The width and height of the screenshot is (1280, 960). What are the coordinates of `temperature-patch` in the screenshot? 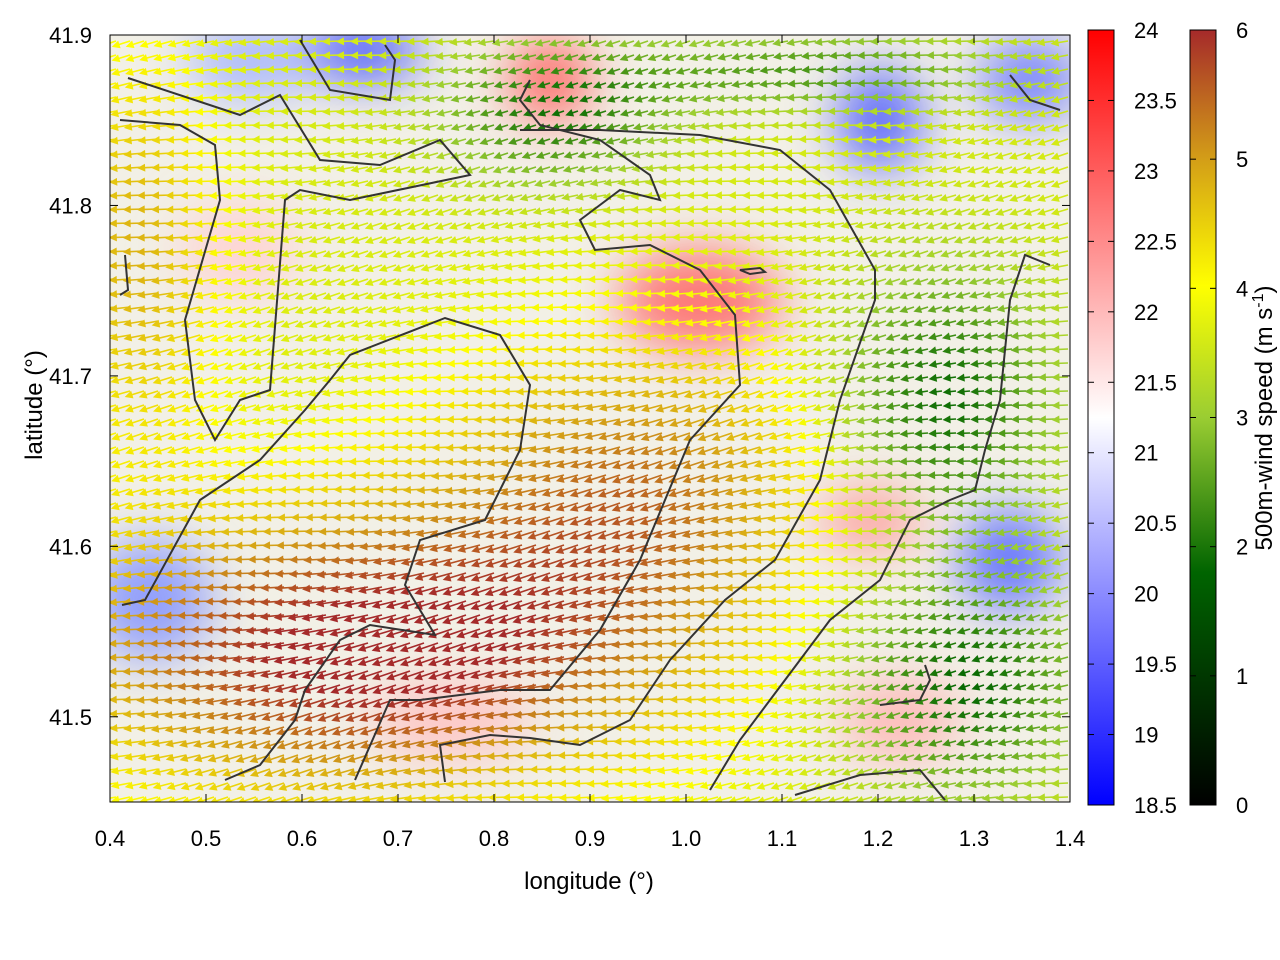 It's located at (160, 600).